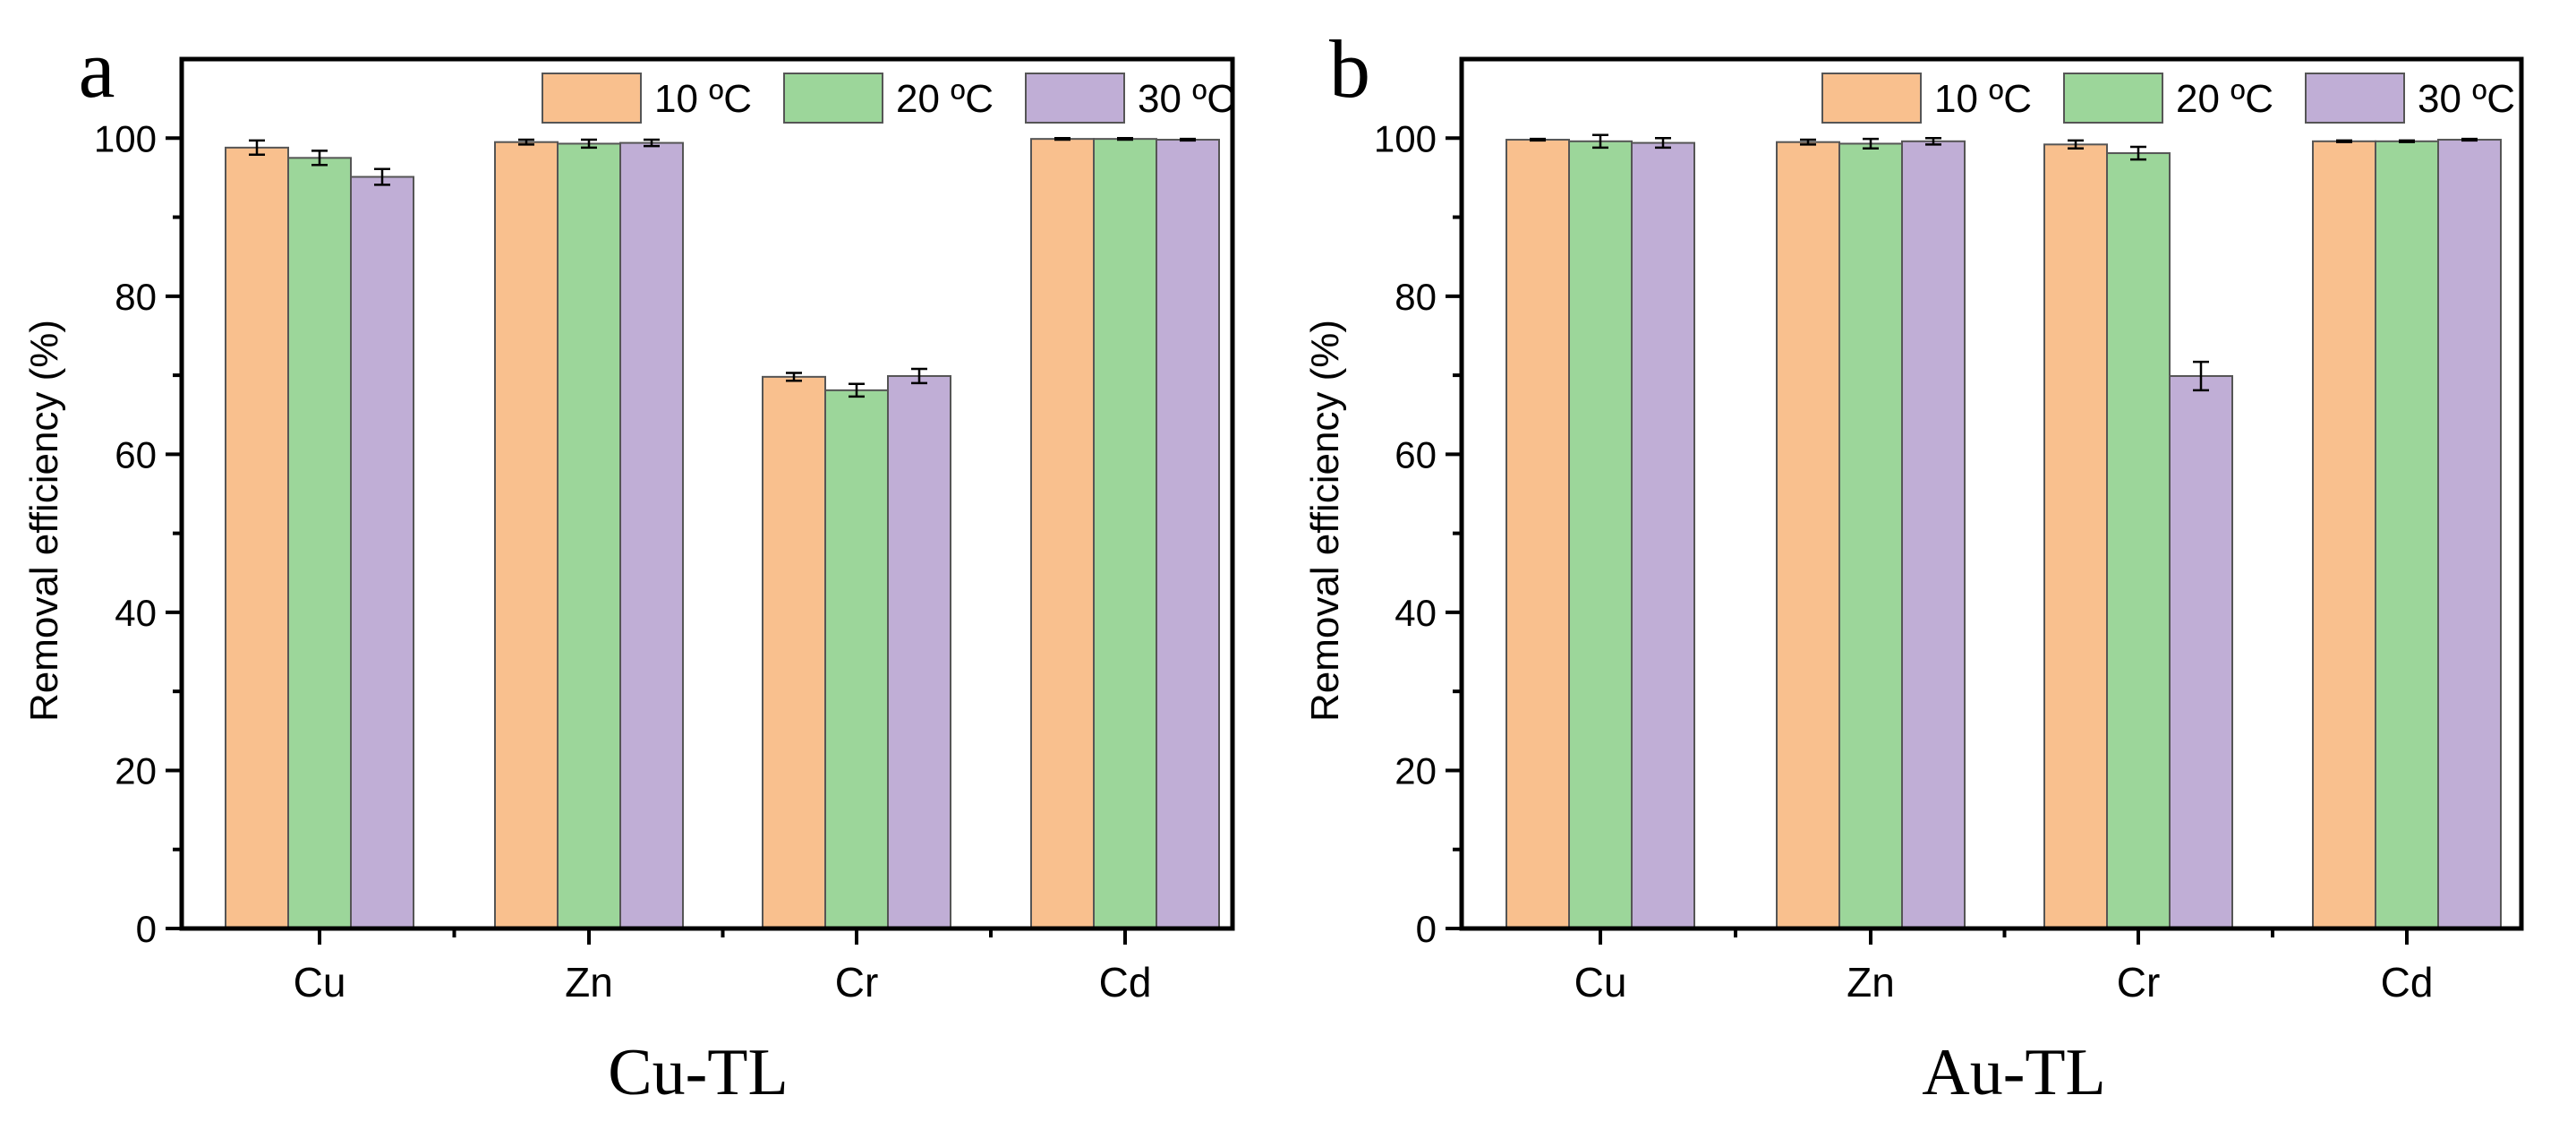 The width and height of the screenshot is (2576, 1121). What do you see at coordinates (2014, 1072) in the screenshot?
I see `chart-title: Au-TL` at bounding box center [2014, 1072].